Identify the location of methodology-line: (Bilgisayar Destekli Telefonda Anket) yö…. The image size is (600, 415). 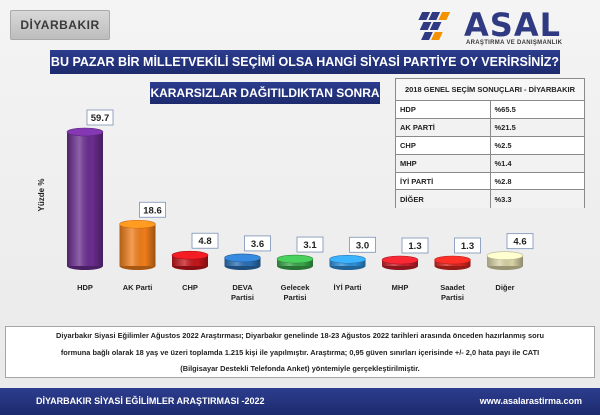
(300, 368).